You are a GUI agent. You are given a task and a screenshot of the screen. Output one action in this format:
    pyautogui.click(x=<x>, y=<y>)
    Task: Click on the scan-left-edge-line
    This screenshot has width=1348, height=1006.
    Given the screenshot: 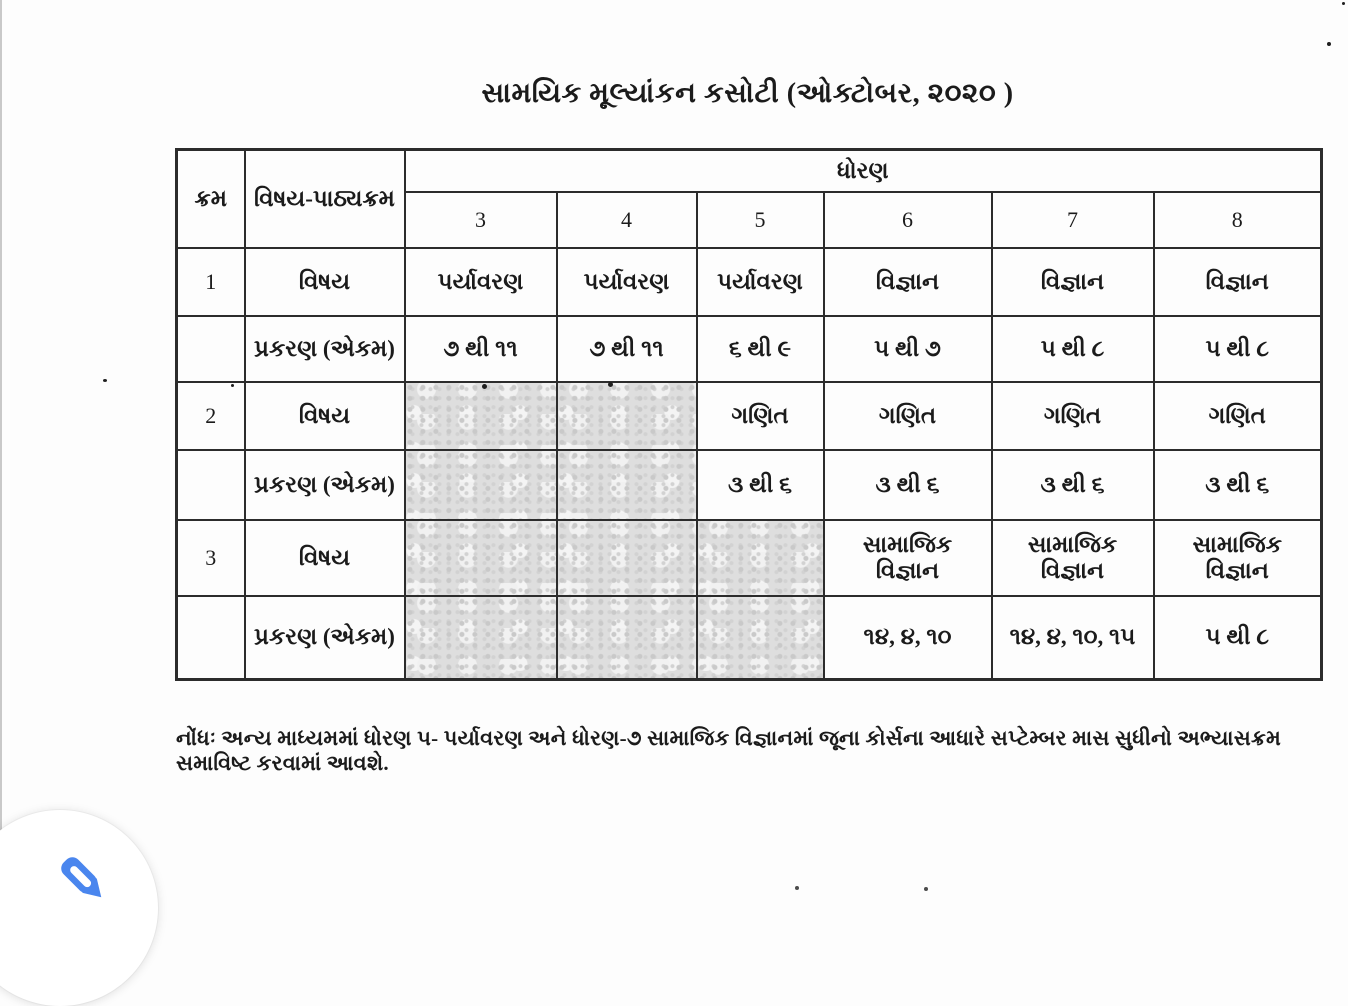 What is the action you would take?
    pyautogui.click(x=1, y=454)
    